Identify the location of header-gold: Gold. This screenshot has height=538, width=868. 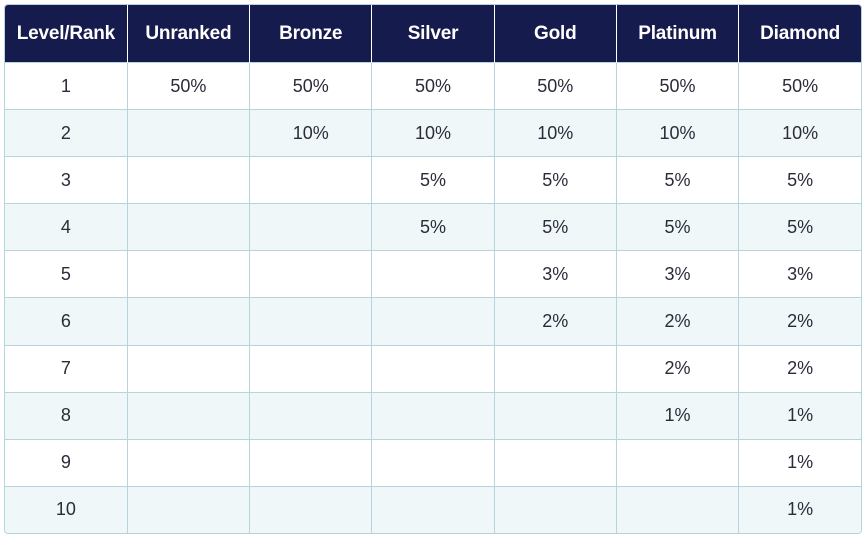
(555, 34).